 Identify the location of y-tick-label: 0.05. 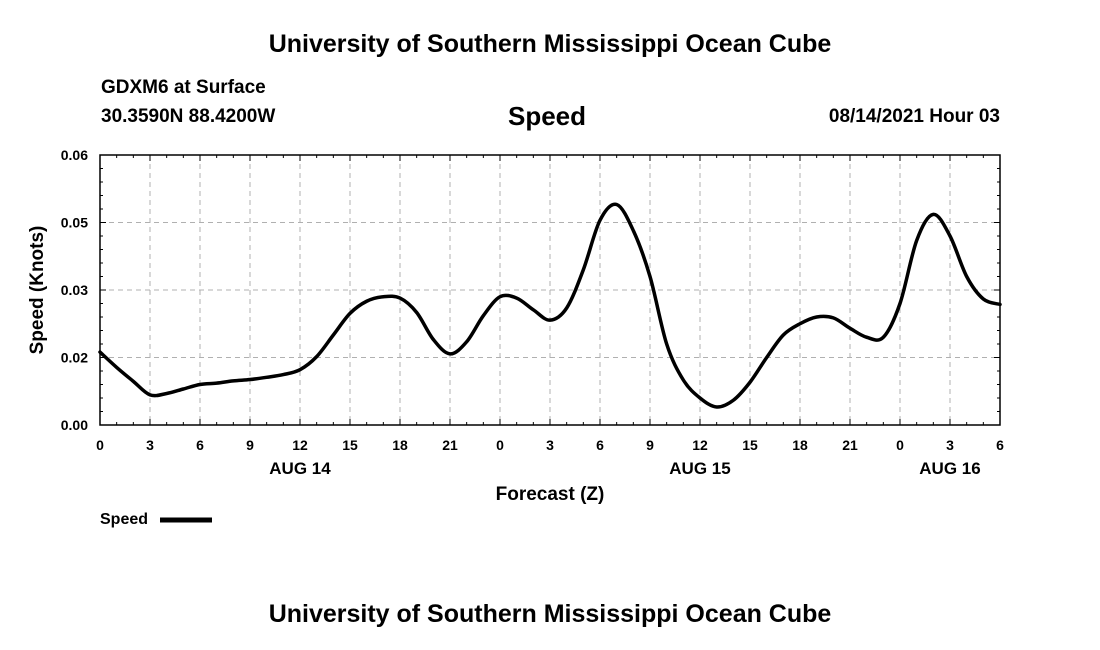
(74, 223).